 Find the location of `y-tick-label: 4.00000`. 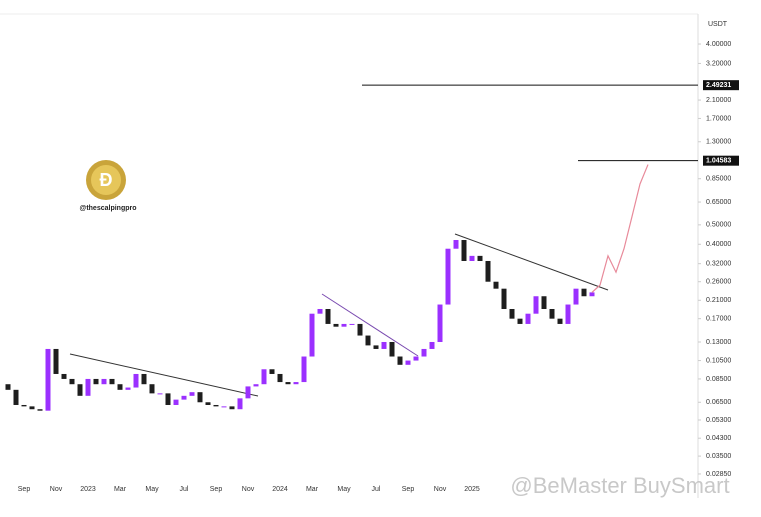

y-tick-label: 4.00000 is located at coordinates (718, 44).